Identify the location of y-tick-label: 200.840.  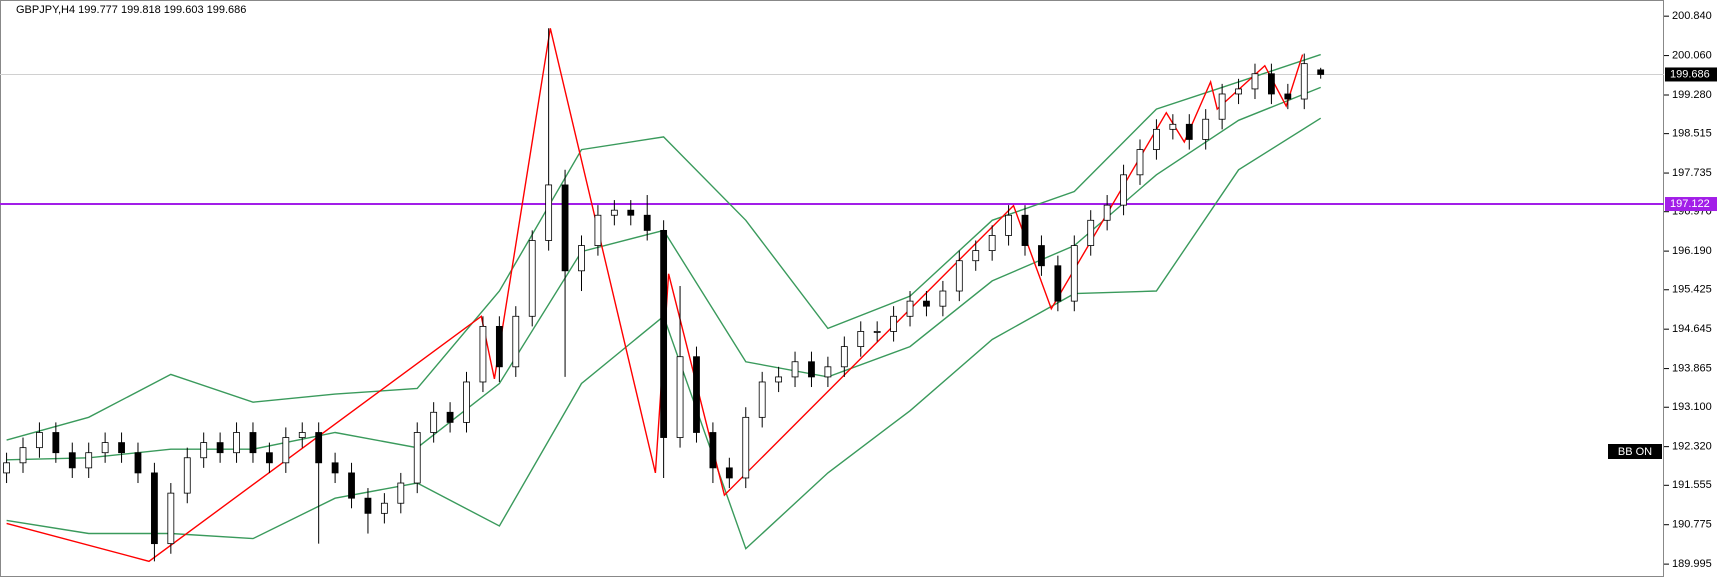
(1692, 16).